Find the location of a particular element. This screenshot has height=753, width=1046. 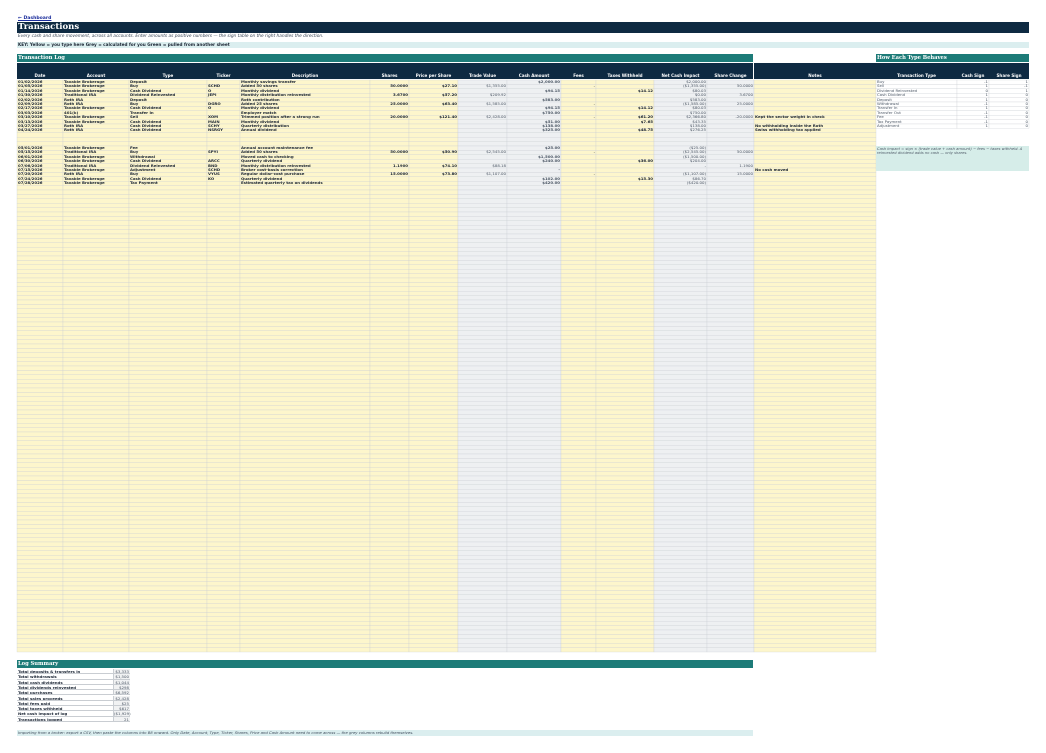

log-cell-description: Monthly savings transfer is located at coordinates (268, 82).